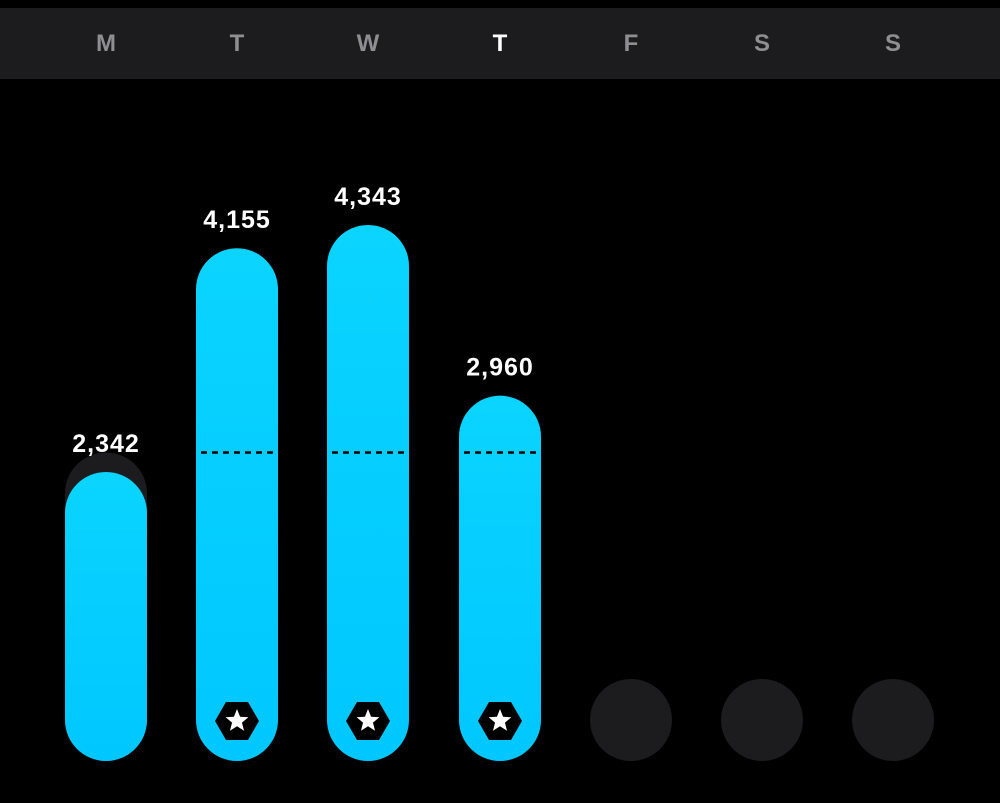 This screenshot has height=803, width=1000. Describe the element at coordinates (106, 444) in the screenshot. I see `value-label: 2,342` at that location.